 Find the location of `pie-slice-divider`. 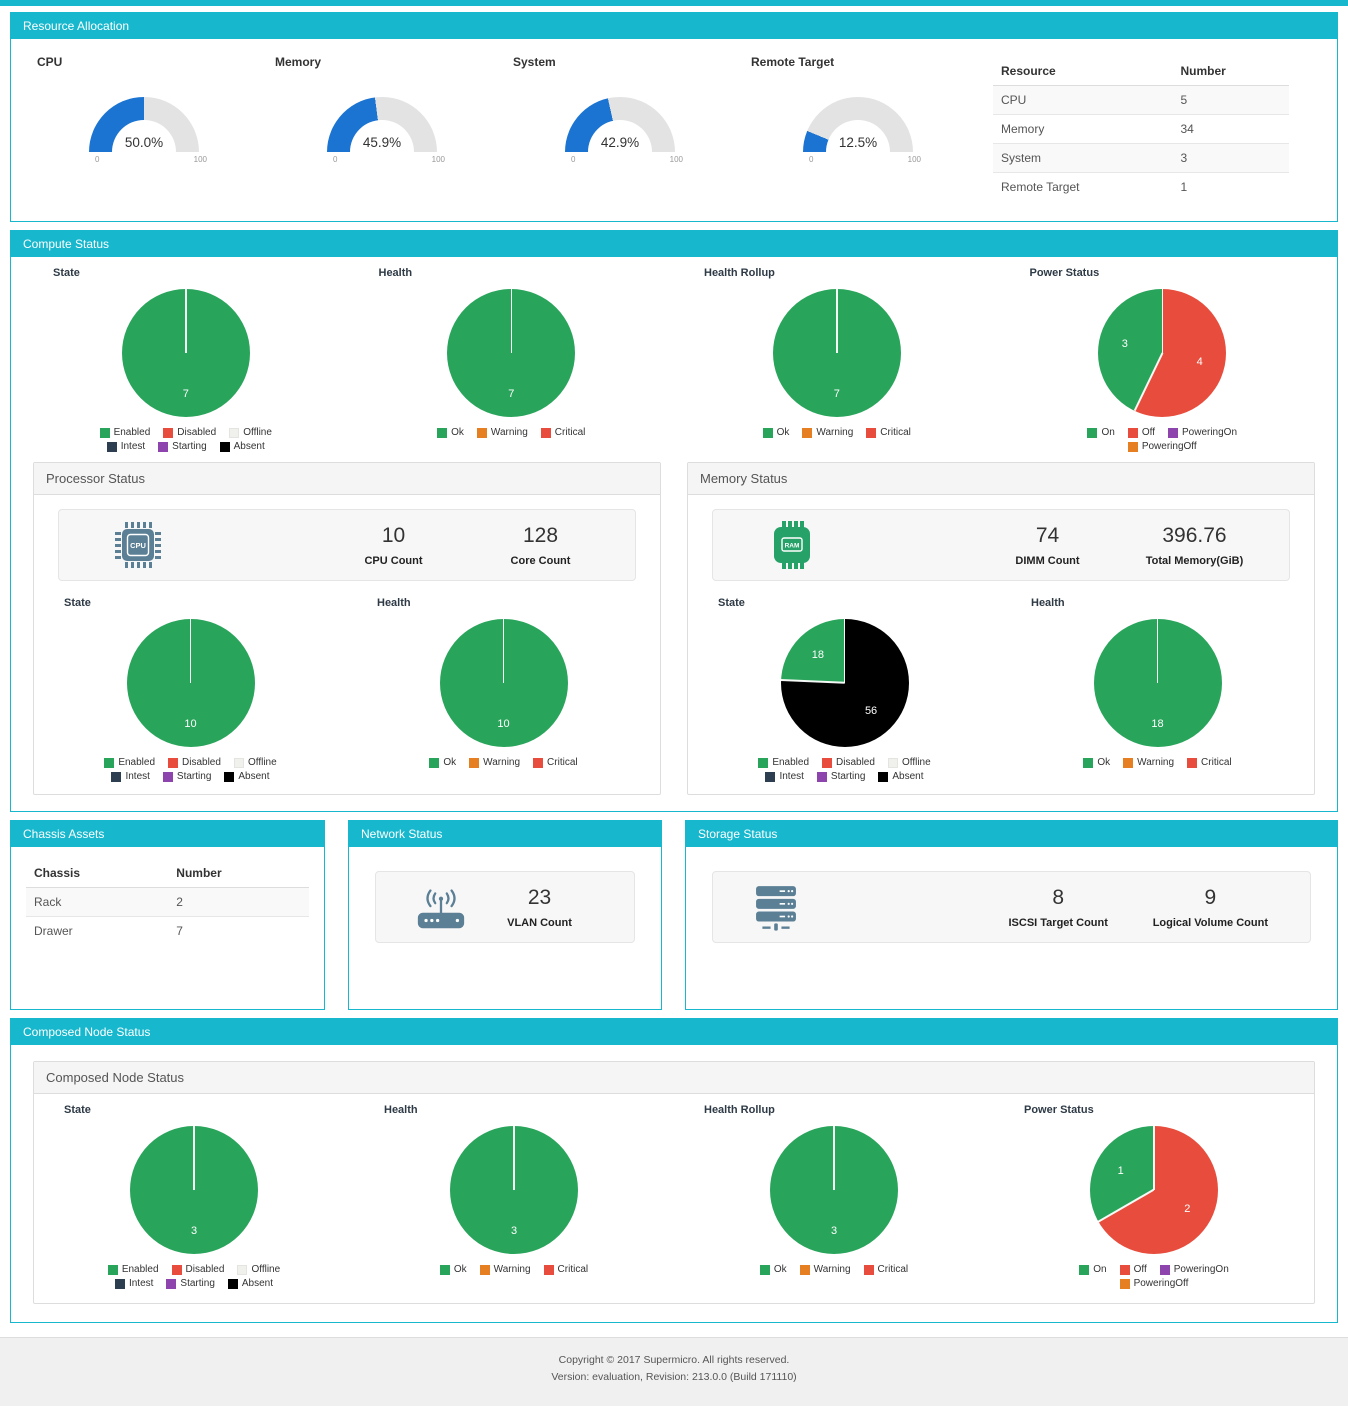

pie-slice-divider is located at coordinates (1148, 381).